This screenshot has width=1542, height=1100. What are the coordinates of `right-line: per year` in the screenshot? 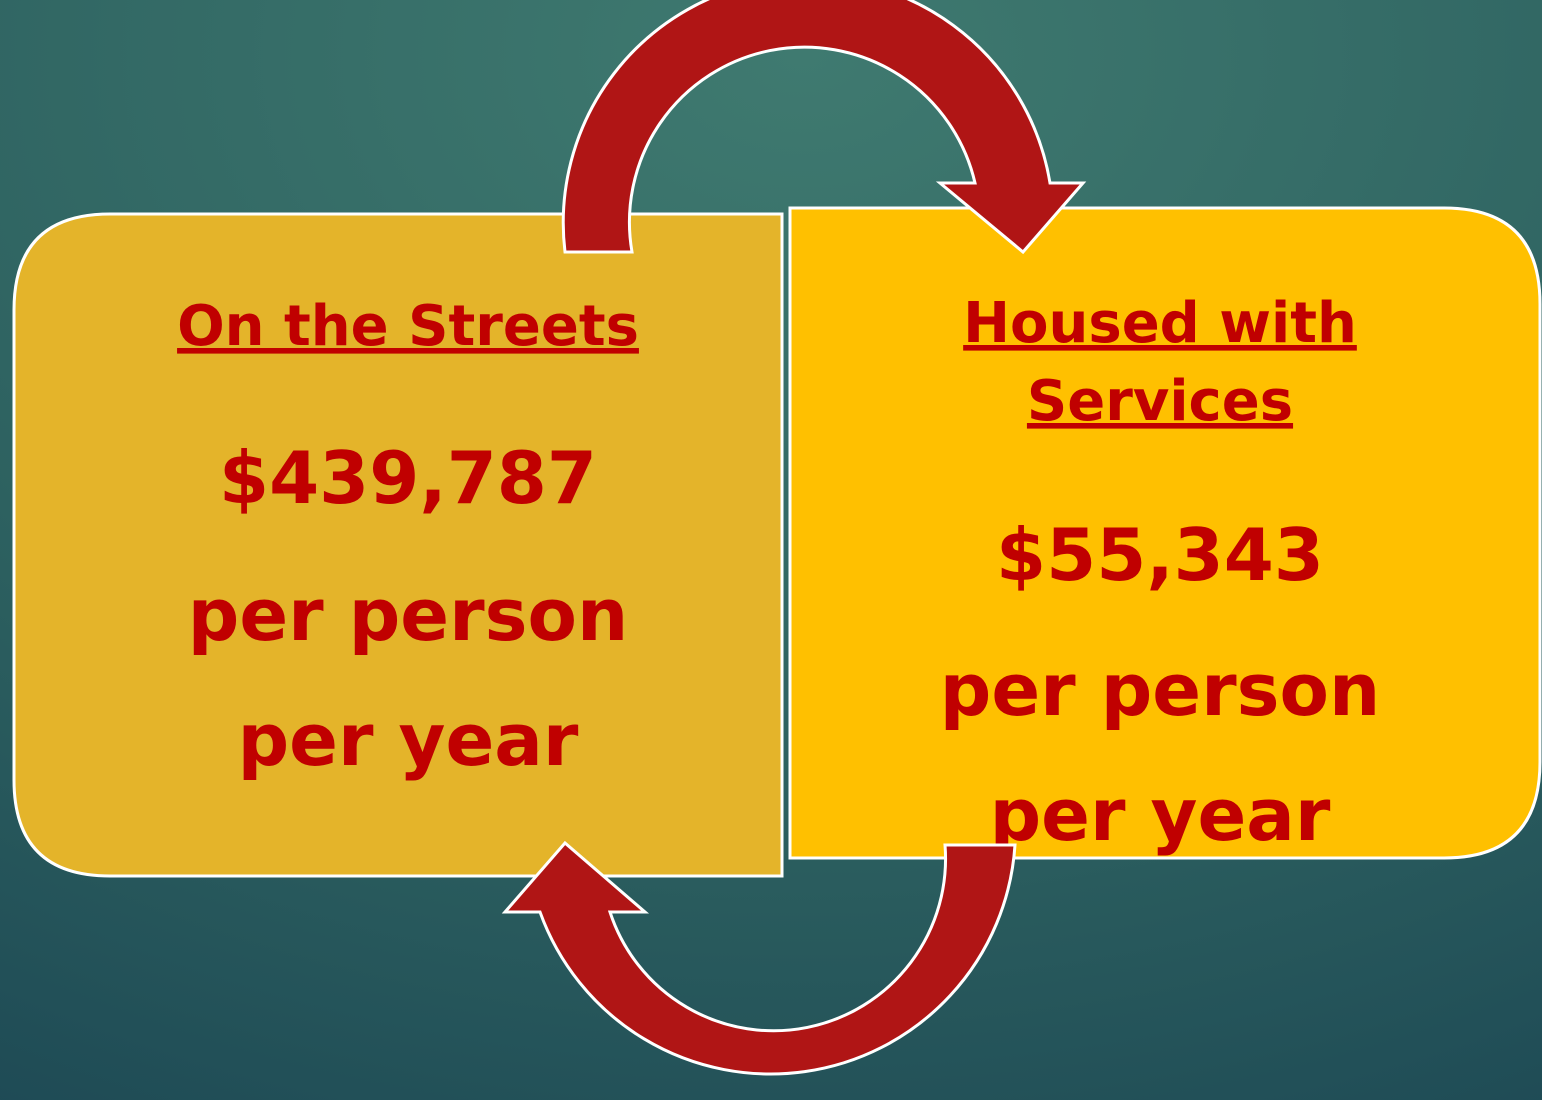 It's located at (1160, 815).